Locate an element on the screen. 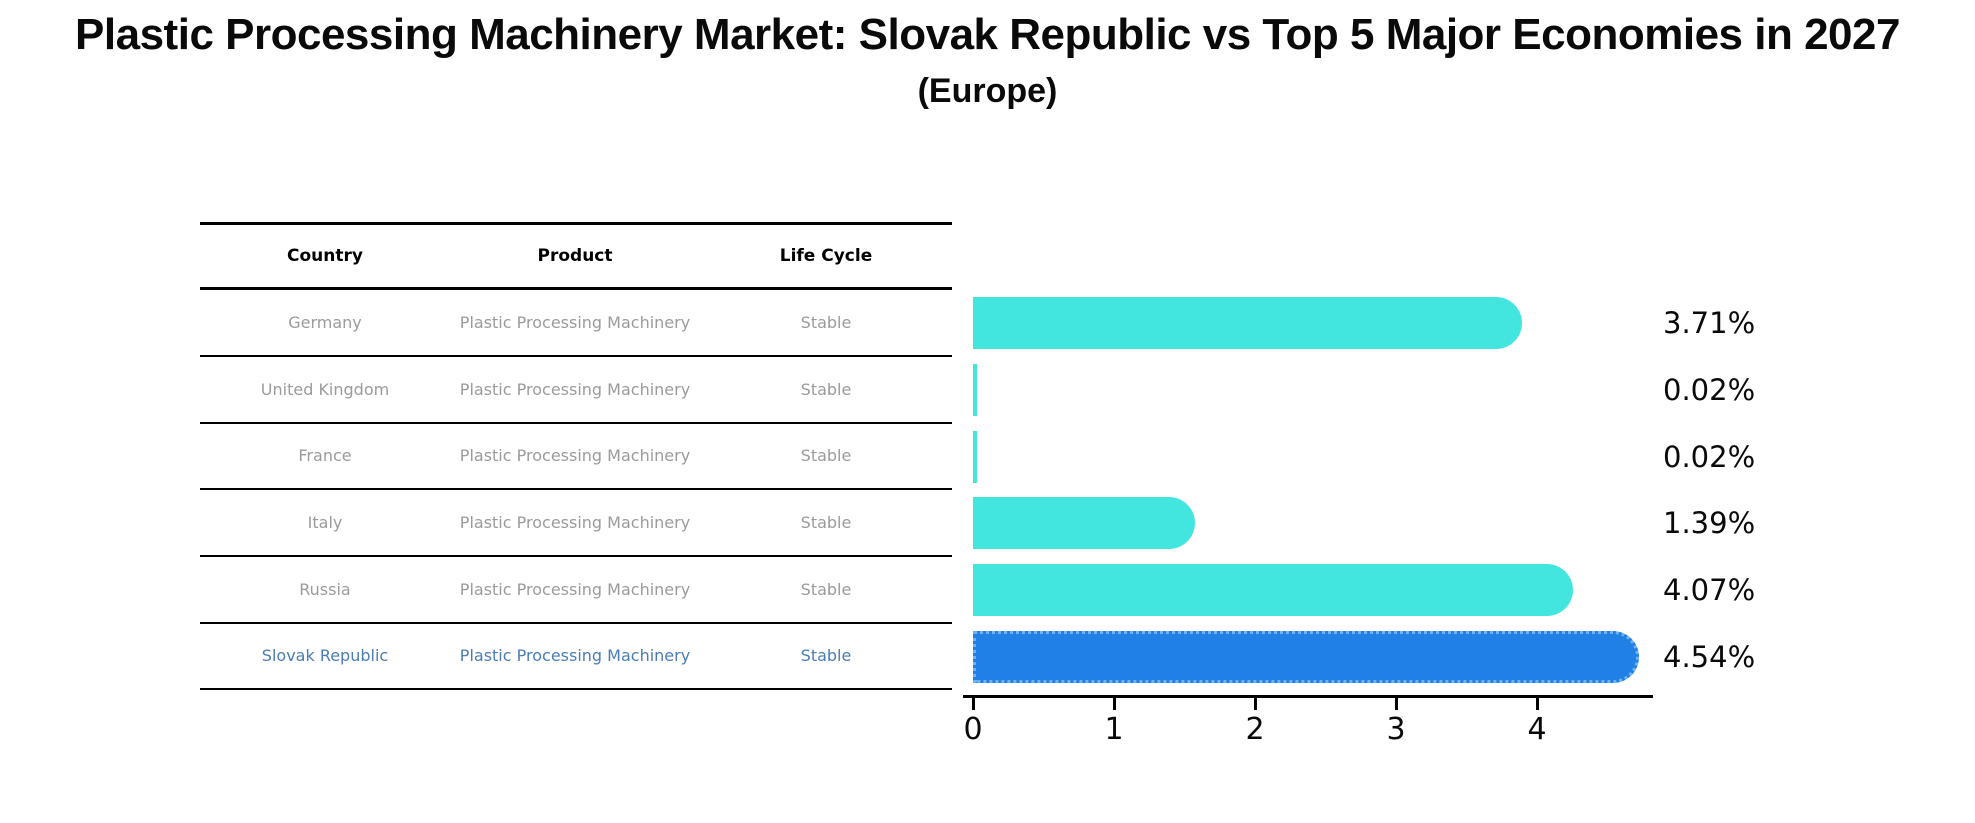 The height and width of the screenshot is (823, 1975). value-label: 4.54% is located at coordinates (1709, 656).